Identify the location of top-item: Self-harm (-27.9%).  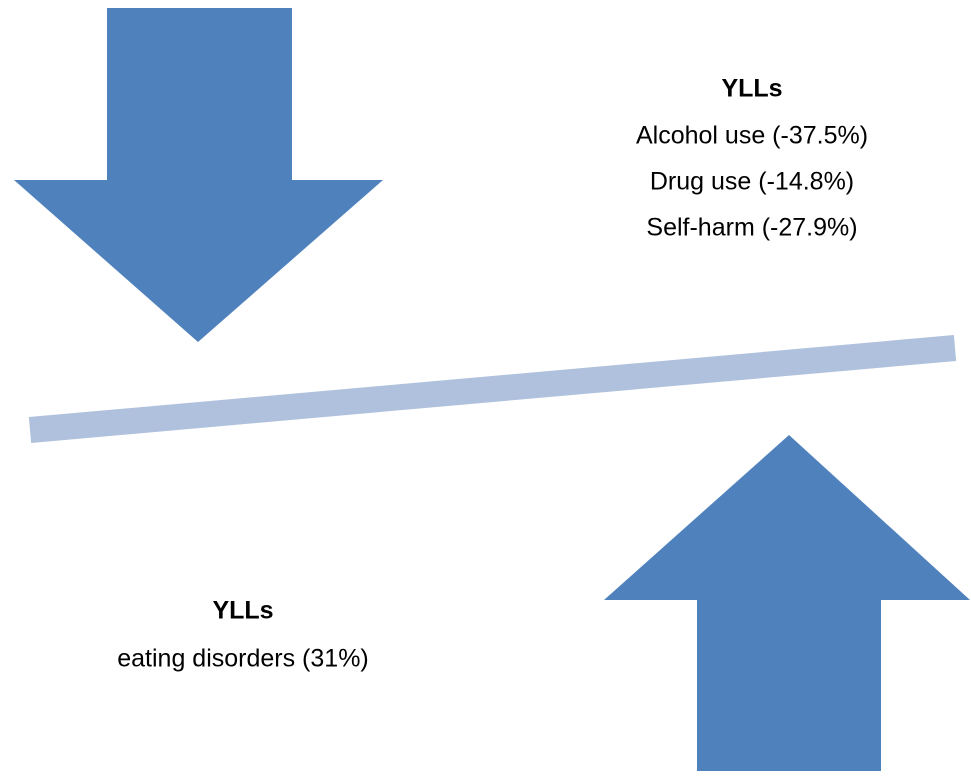
(751, 228).